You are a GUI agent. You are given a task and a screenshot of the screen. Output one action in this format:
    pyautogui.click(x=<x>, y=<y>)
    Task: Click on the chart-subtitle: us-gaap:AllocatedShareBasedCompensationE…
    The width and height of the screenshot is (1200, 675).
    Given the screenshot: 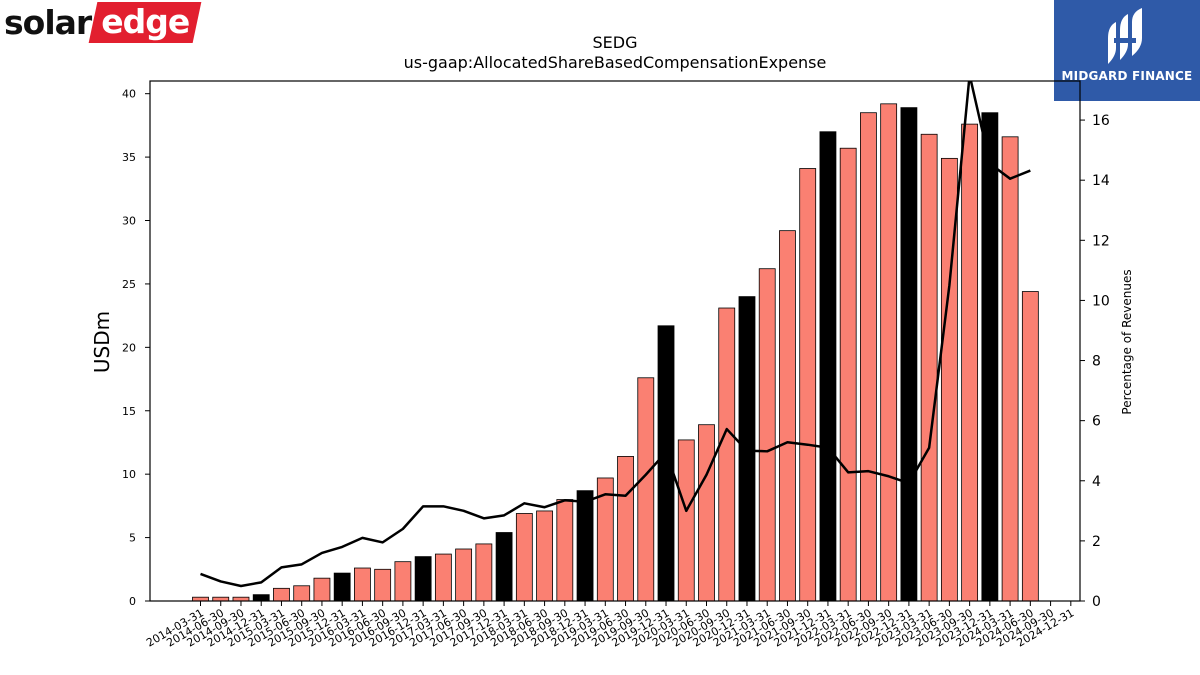 What is the action you would take?
    pyautogui.click(x=615, y=62)
    